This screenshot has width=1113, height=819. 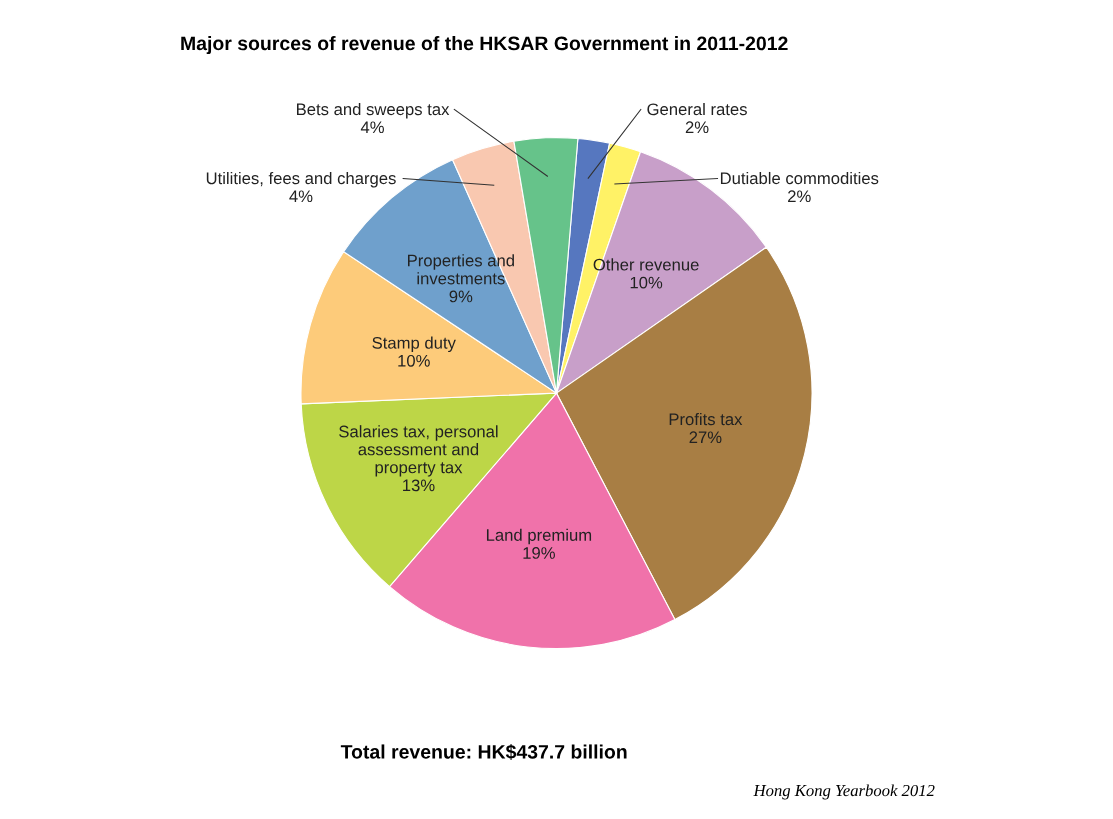 I want to click on chart-title: Major sources of revenue of the HKSAR Government in 2011-2012, so click(x=484, y=45).